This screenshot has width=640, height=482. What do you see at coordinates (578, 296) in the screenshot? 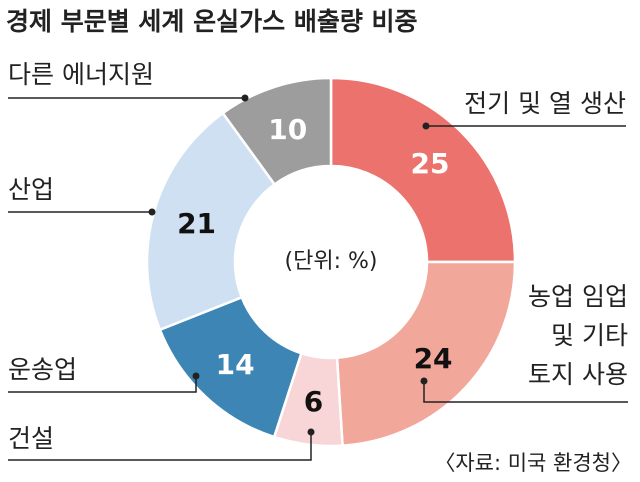
I see `category-label-line: 농업 임업` at bounding box center [578, 296].